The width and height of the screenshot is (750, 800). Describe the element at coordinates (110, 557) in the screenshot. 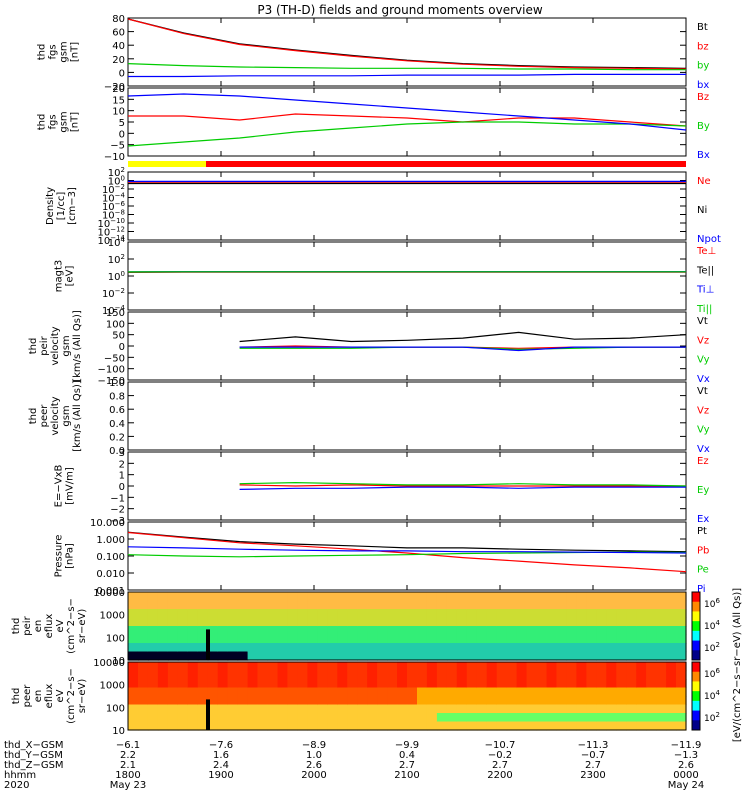

I see `ytick-label: 0.100` at that location.